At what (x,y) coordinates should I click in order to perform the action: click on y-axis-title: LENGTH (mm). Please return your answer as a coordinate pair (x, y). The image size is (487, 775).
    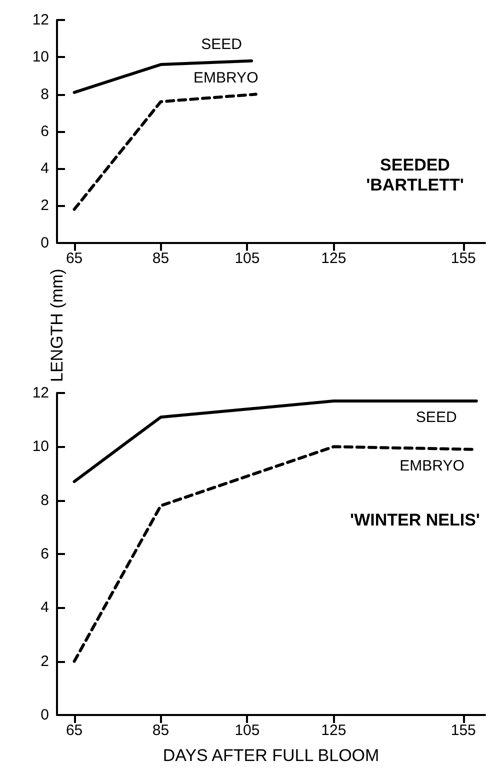
    Looking at the image, I should click on (57, 325).